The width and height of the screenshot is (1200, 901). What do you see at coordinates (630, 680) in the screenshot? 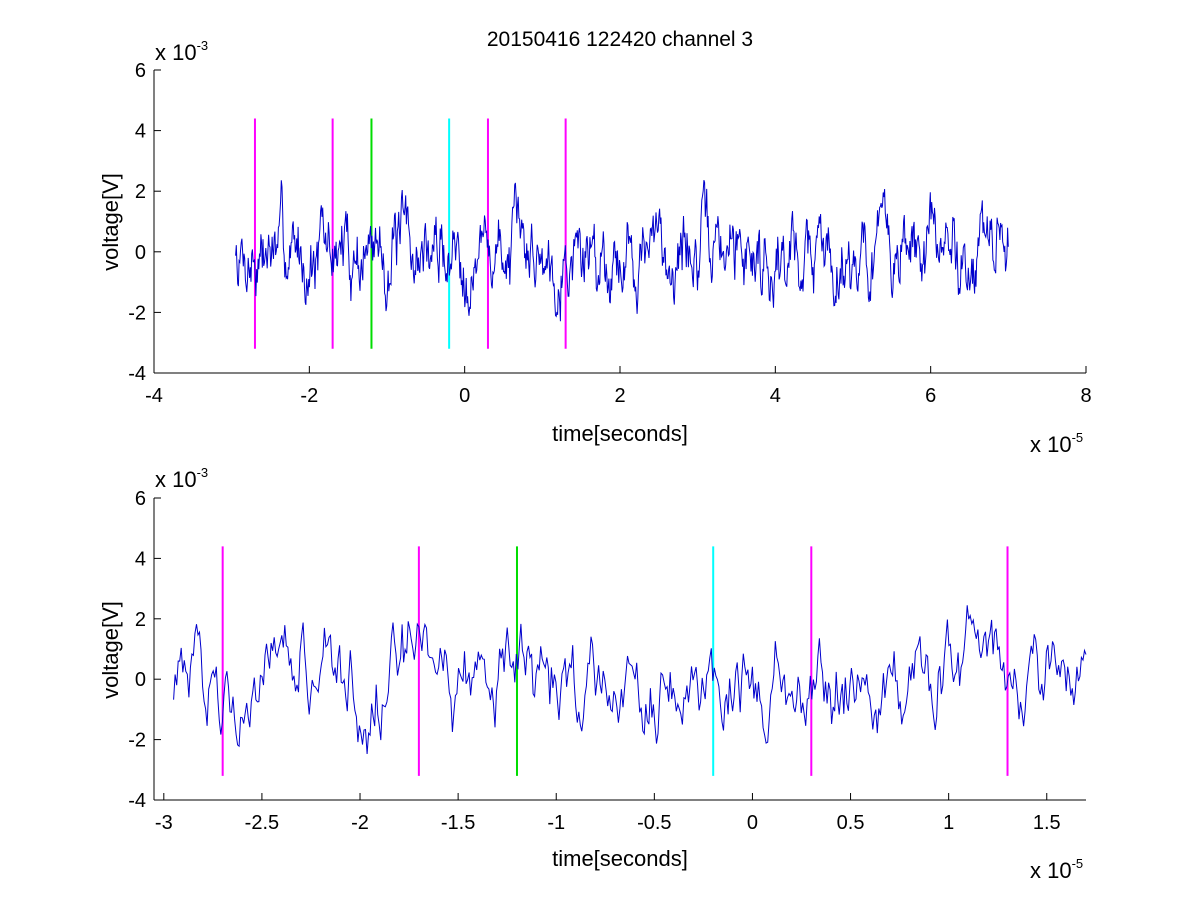
I see `bottom-voltage-trace` at bounding box center [630, 680].